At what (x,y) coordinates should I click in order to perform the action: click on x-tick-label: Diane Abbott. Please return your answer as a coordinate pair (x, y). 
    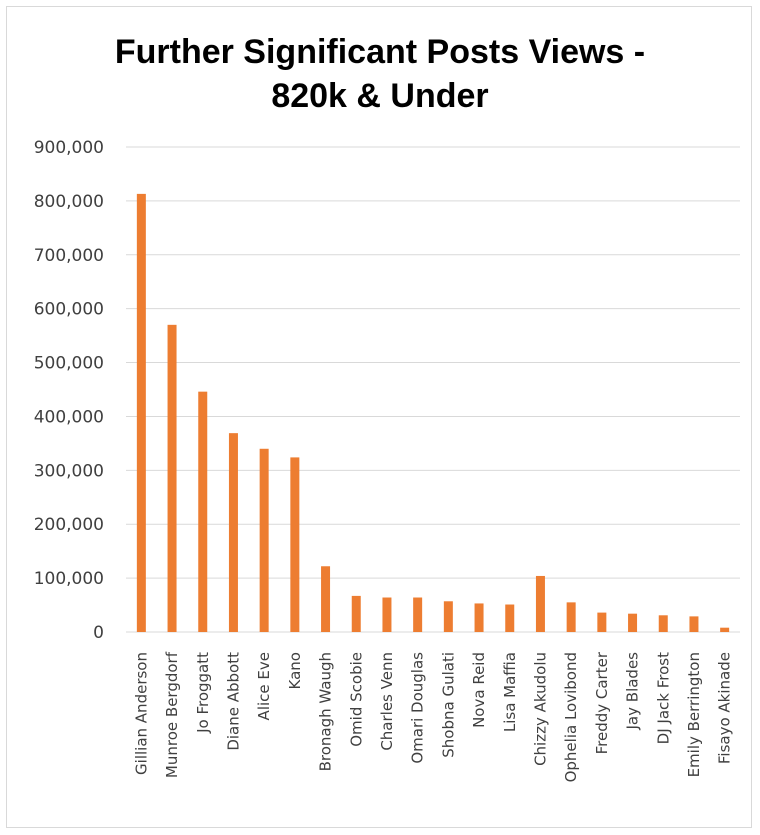
    Looking at the image, I should click on (233, 701).